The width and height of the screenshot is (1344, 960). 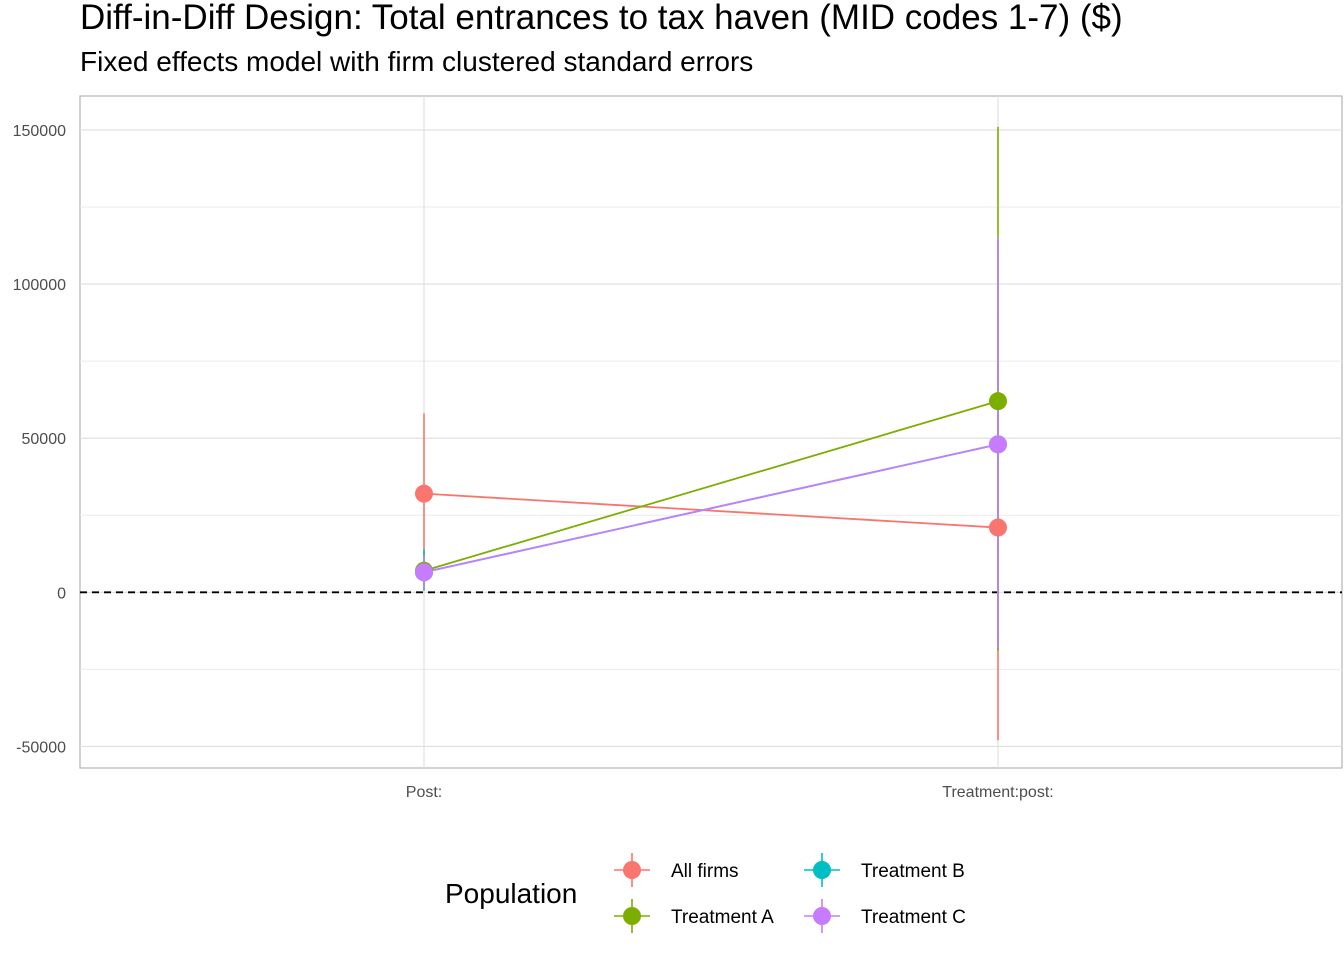 I want to click on y-tick-label: -50000, so click(x=41, y=747).